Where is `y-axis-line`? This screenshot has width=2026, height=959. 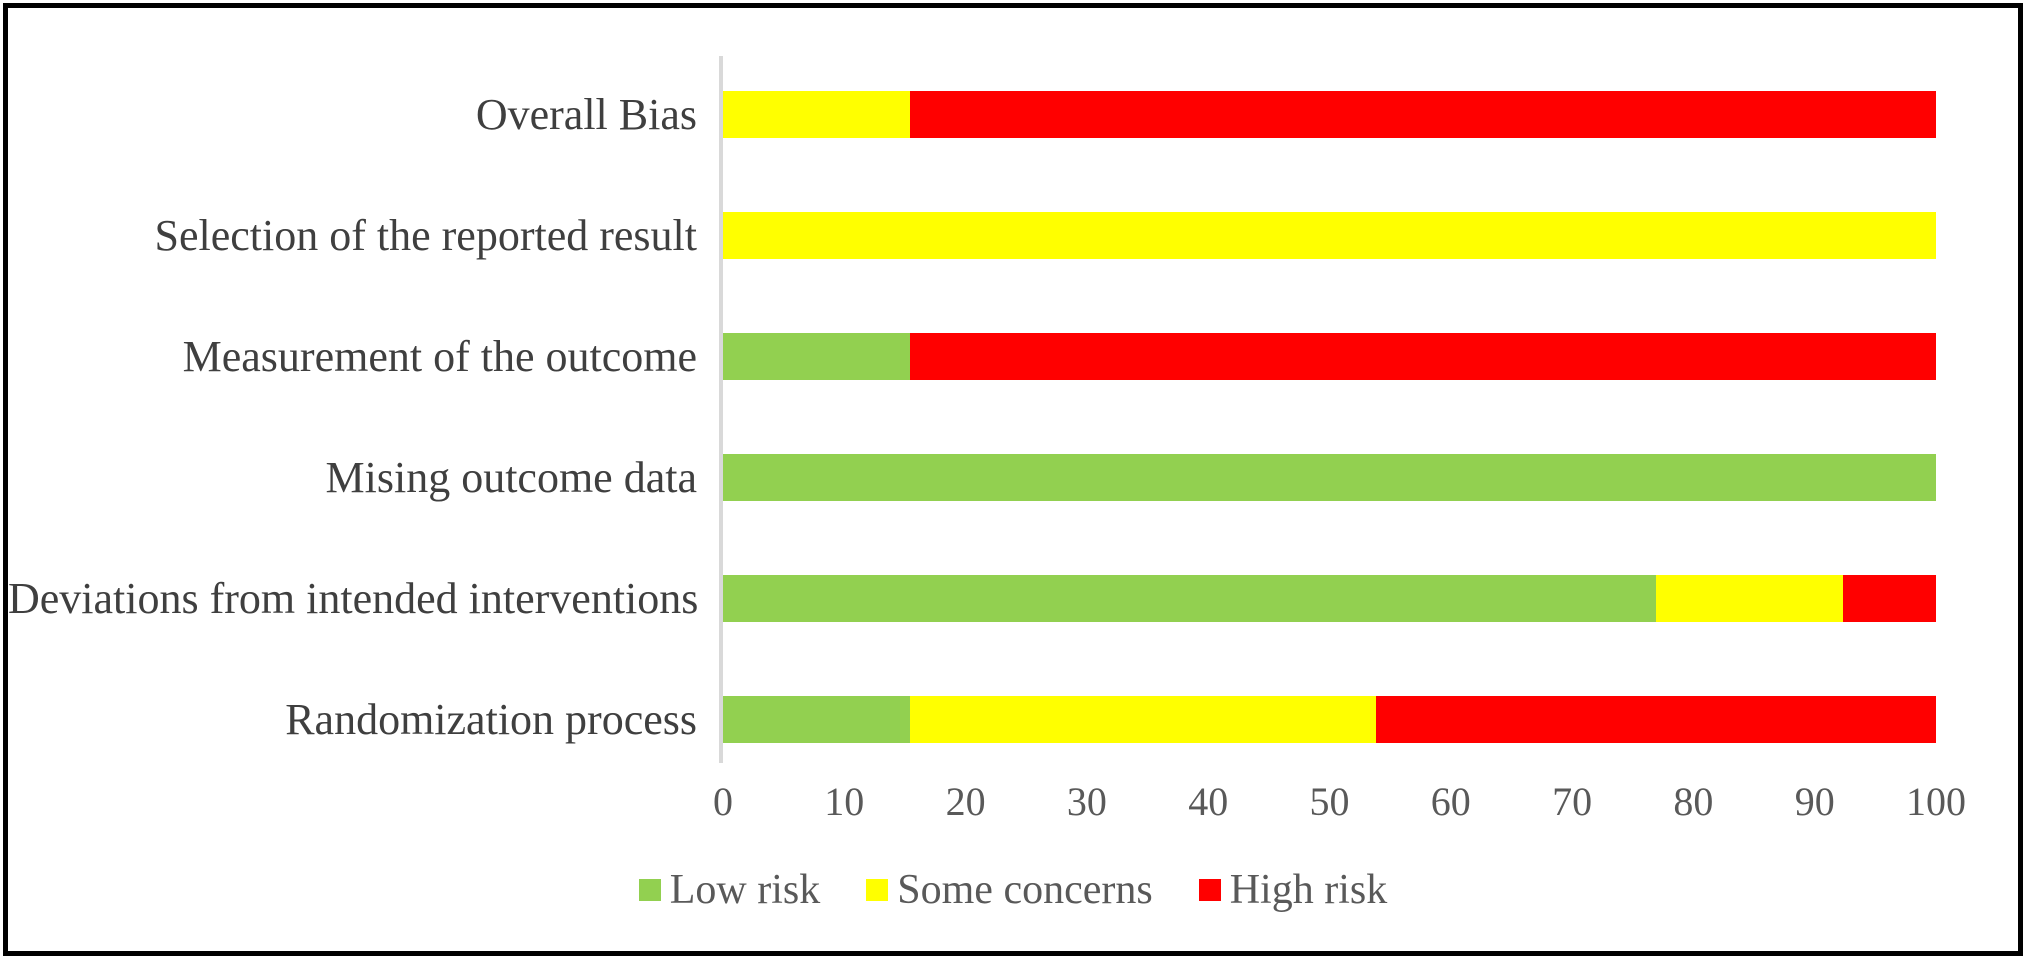
y-axis-line is located at coordinates (721, 409).